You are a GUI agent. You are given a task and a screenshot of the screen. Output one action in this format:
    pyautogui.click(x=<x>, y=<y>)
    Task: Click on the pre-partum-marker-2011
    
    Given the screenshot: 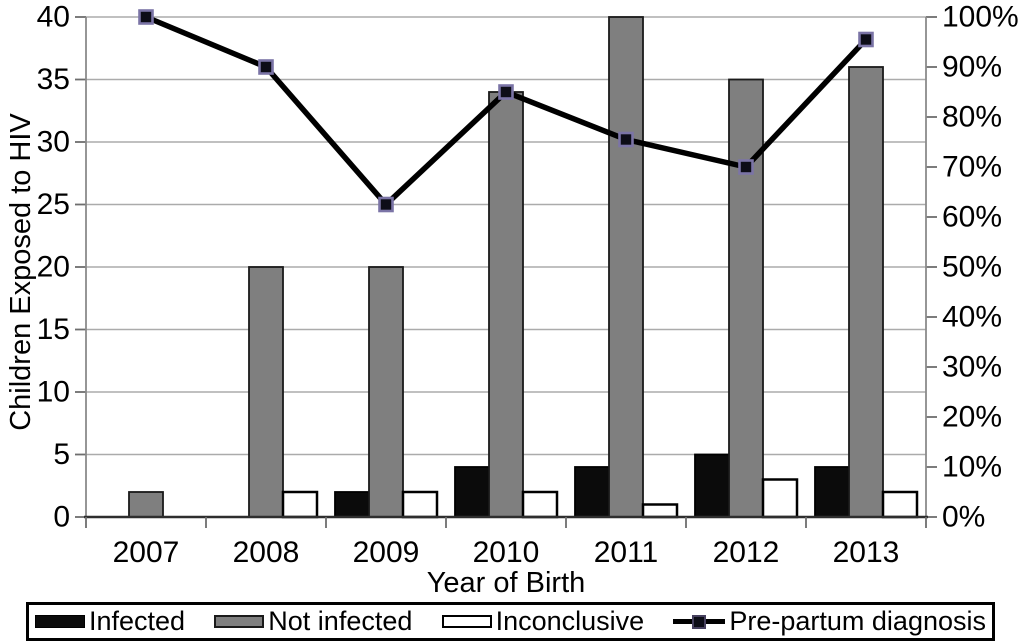 What is the action you would take?
    pyautogui.click(x=626, y=139)
    